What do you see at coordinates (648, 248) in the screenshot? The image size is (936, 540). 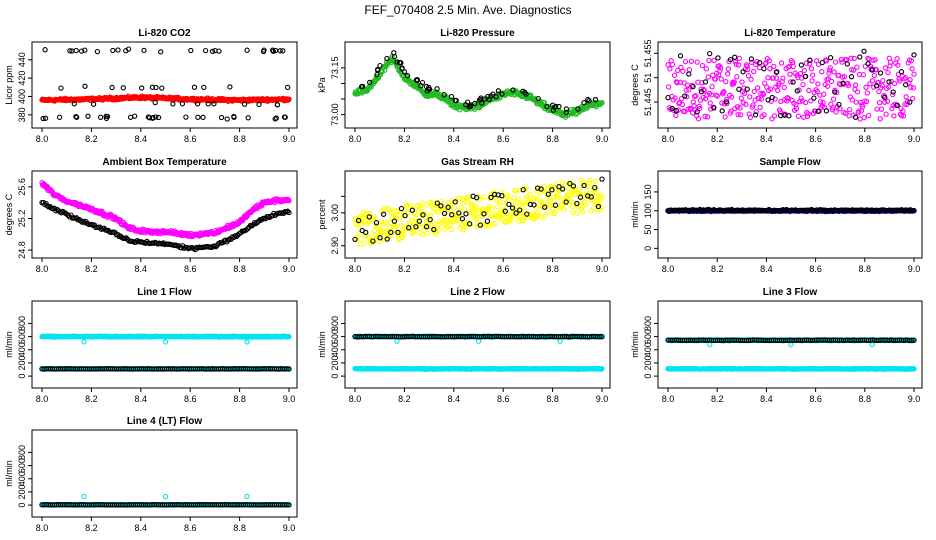 I see `y-tick-label: 0` at bounding box center [648, 248].